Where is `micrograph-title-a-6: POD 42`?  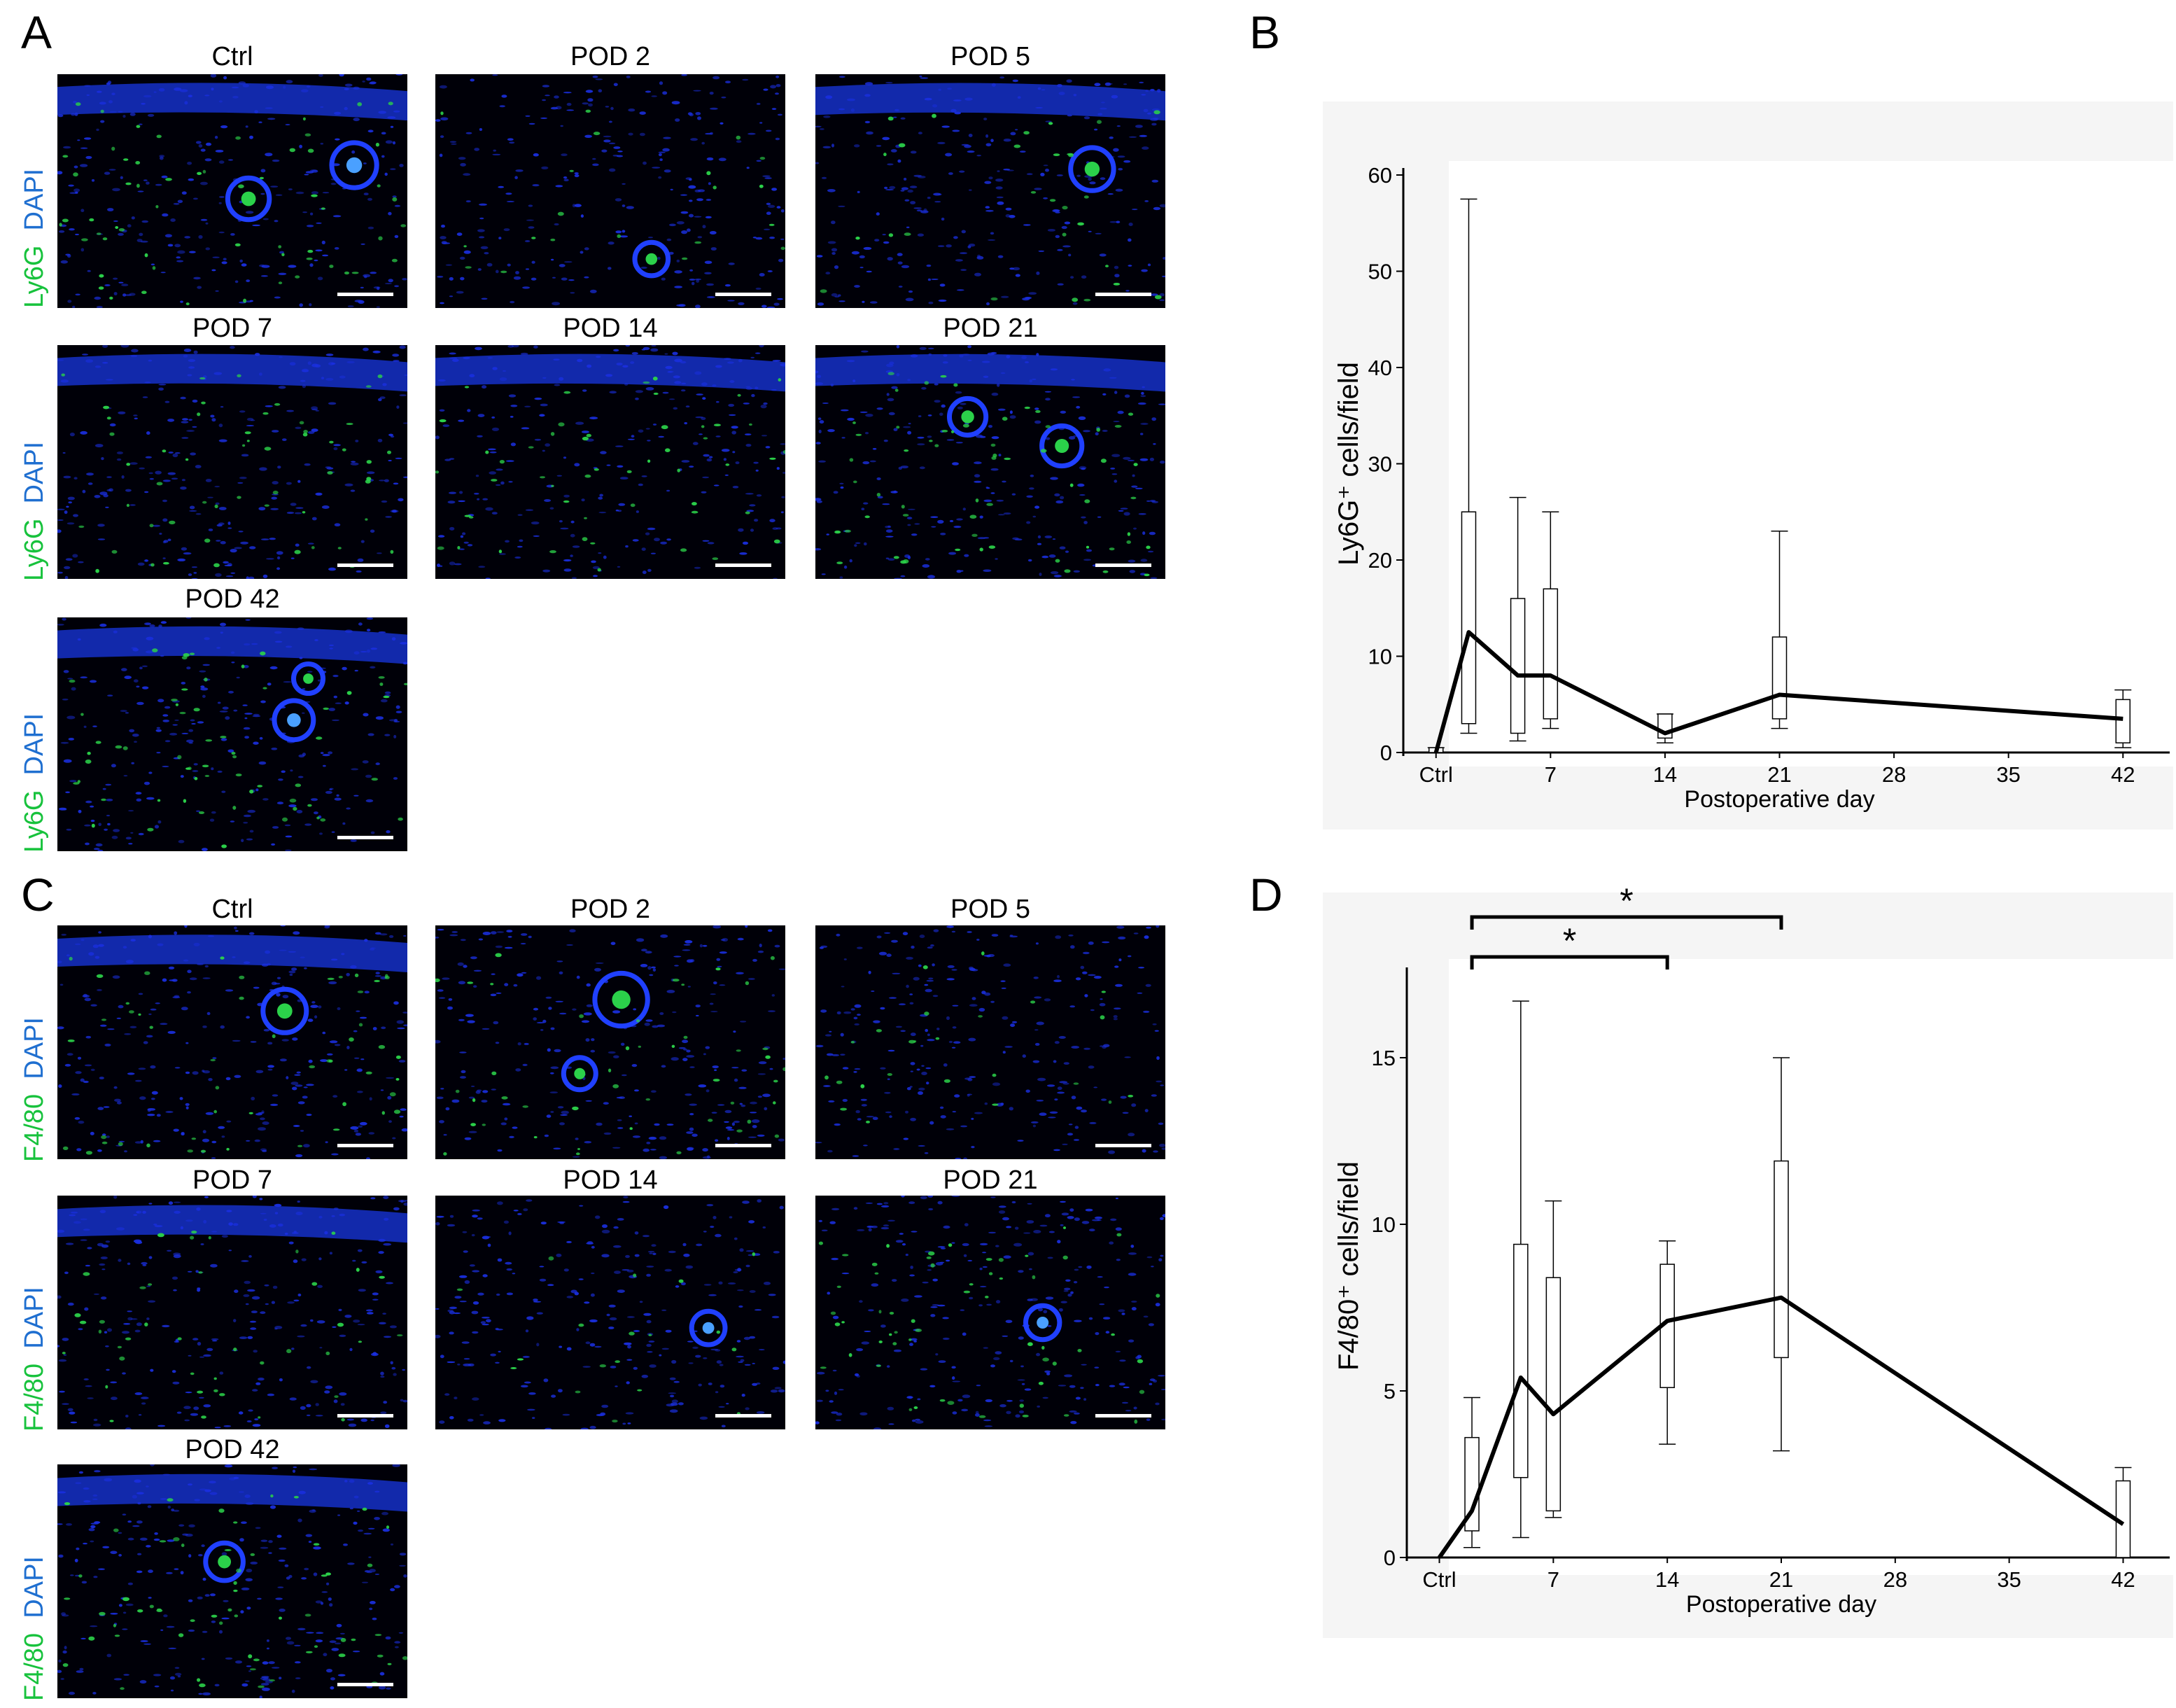 micrograph-title-a-6: POD 42 is located at coordinates (232, 599).